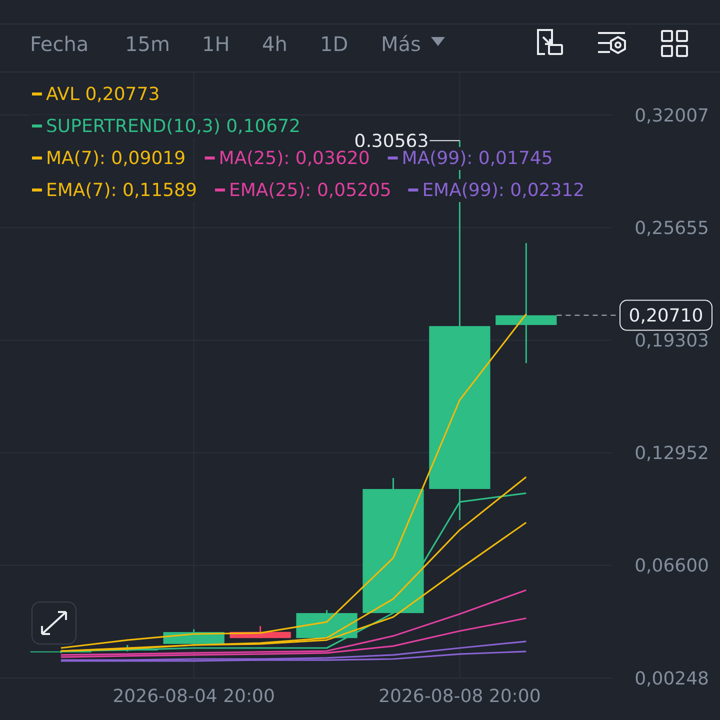 Image resolution: width=720 pixels, height=720 pixels. What do you see at coordinates (671, 679) in the screenshot?
I see `y-tick-label: 0,00248` at bounding box center [671, 679].